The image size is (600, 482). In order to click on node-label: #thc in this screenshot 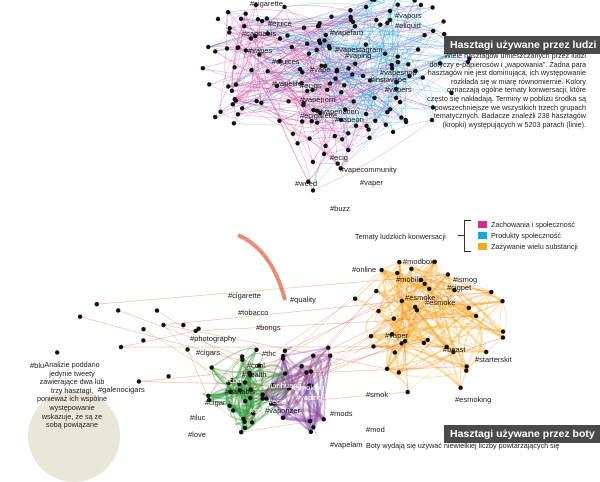, I will do `click(269, 353)`.